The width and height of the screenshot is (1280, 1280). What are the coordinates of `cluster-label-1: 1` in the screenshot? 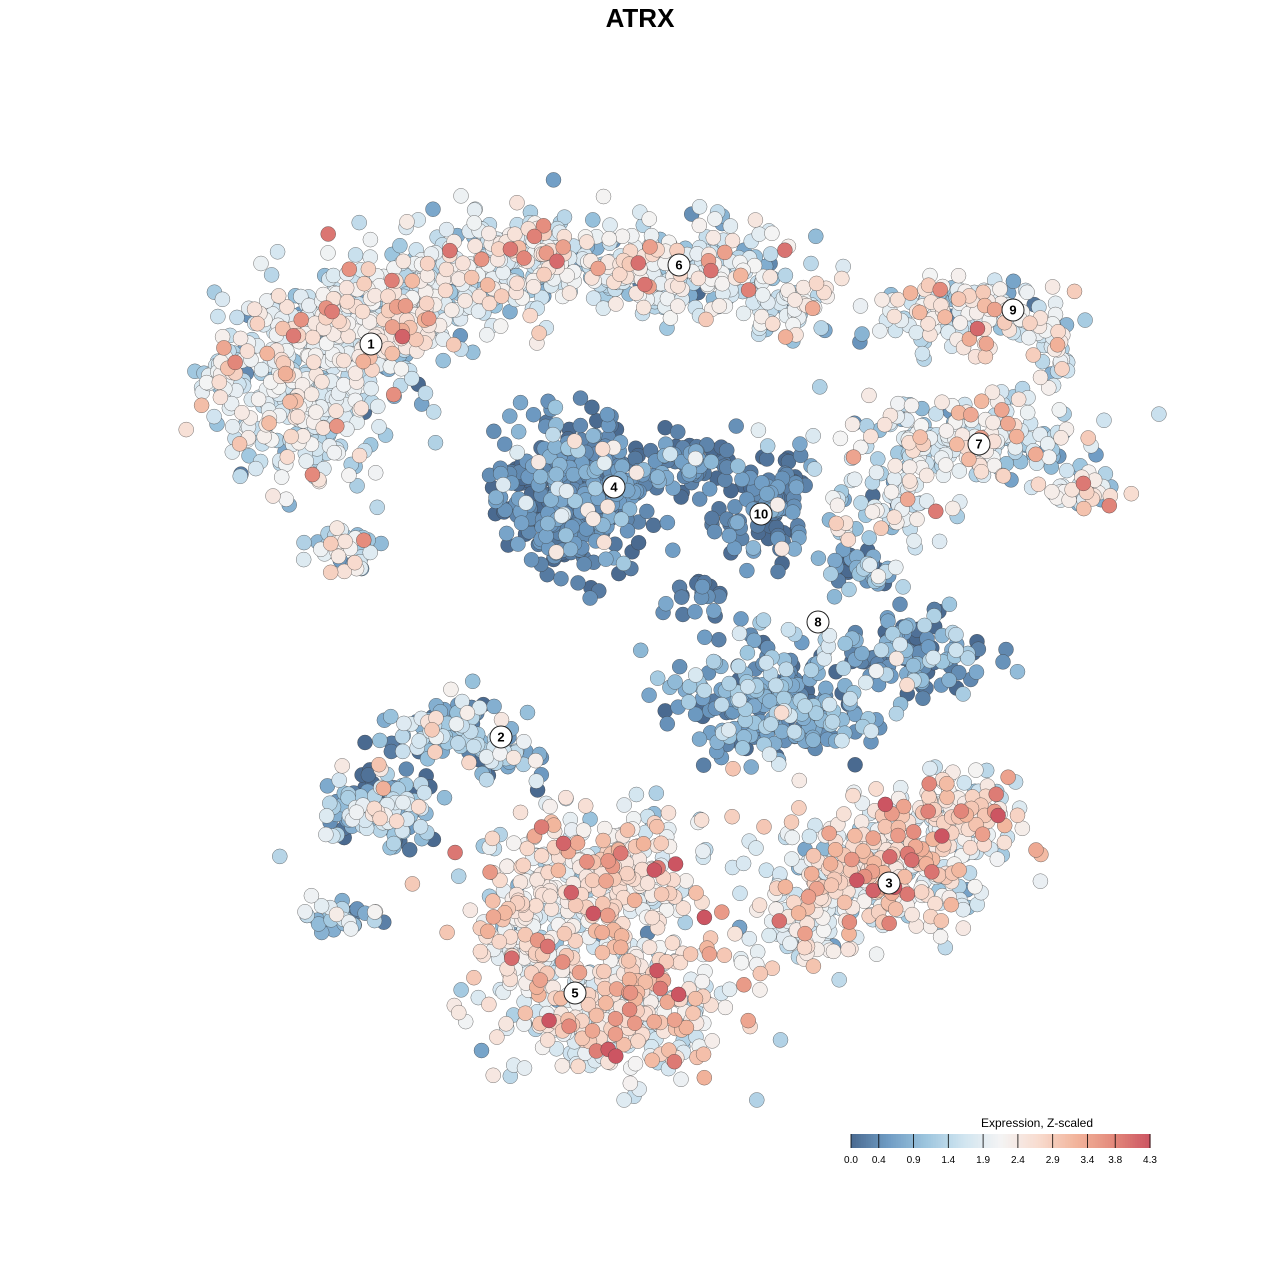 It's located at (371, 344).